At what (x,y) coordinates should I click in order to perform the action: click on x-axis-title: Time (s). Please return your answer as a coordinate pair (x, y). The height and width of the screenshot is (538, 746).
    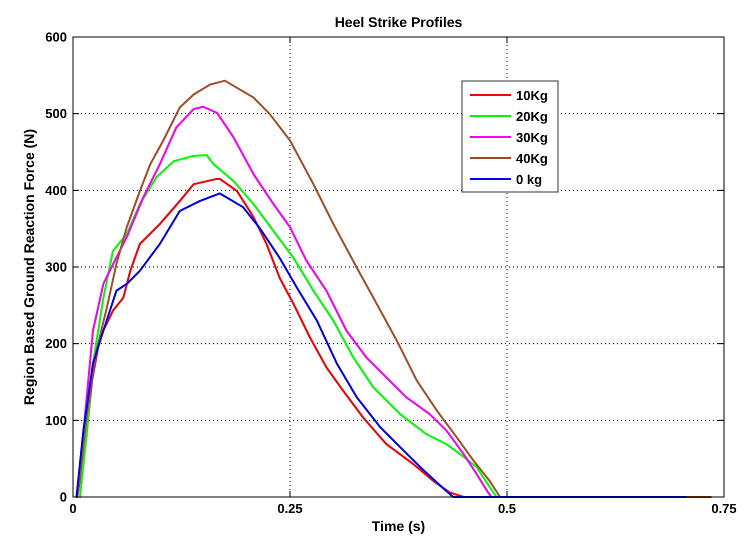
    Looking at the image, I should click on (399, 526).